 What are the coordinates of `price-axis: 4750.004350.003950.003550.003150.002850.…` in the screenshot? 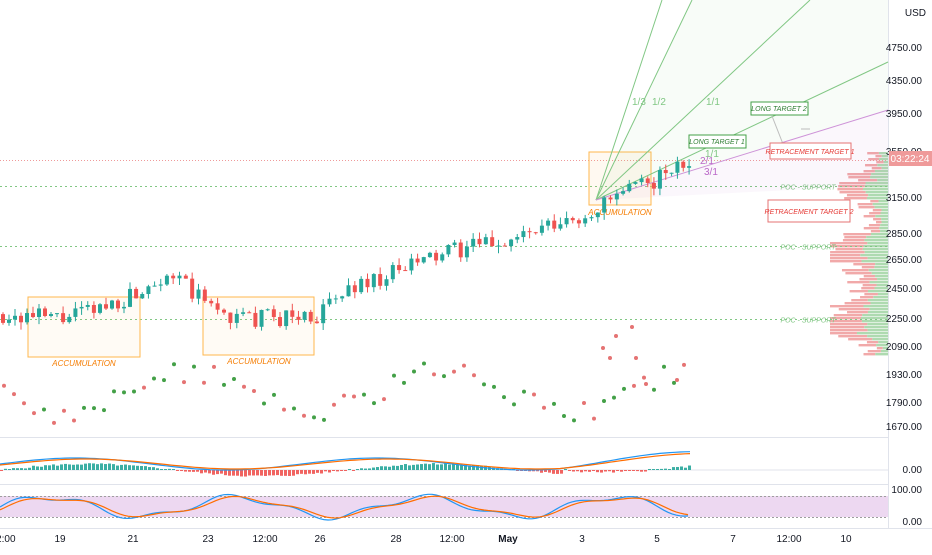 It's located at (904, 285).